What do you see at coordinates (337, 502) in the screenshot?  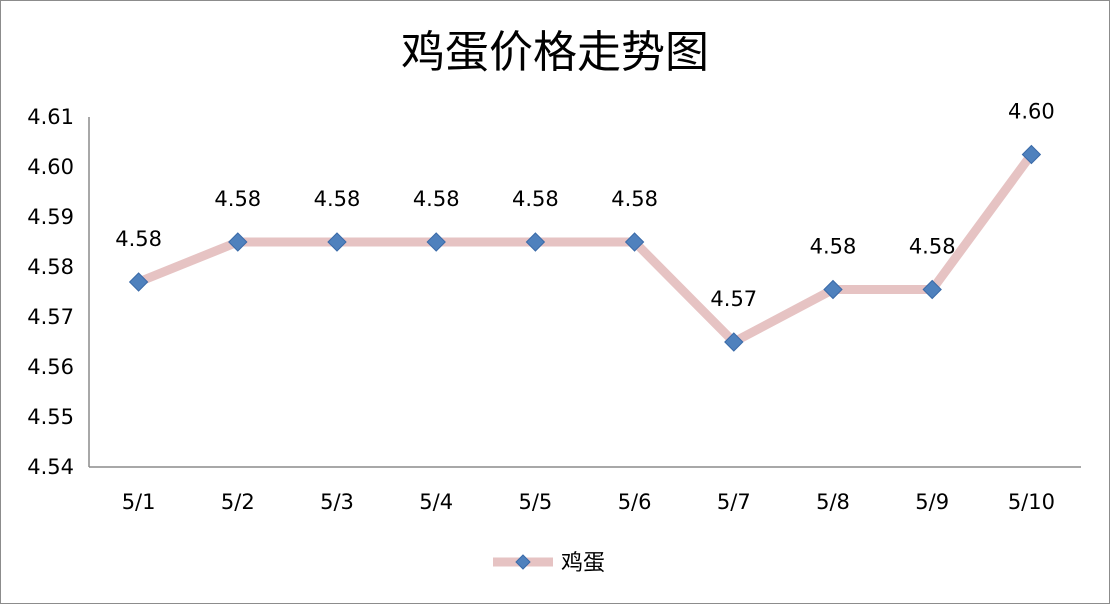 I see `x-tick-label: 5/3` at bounding box center [337, 502].